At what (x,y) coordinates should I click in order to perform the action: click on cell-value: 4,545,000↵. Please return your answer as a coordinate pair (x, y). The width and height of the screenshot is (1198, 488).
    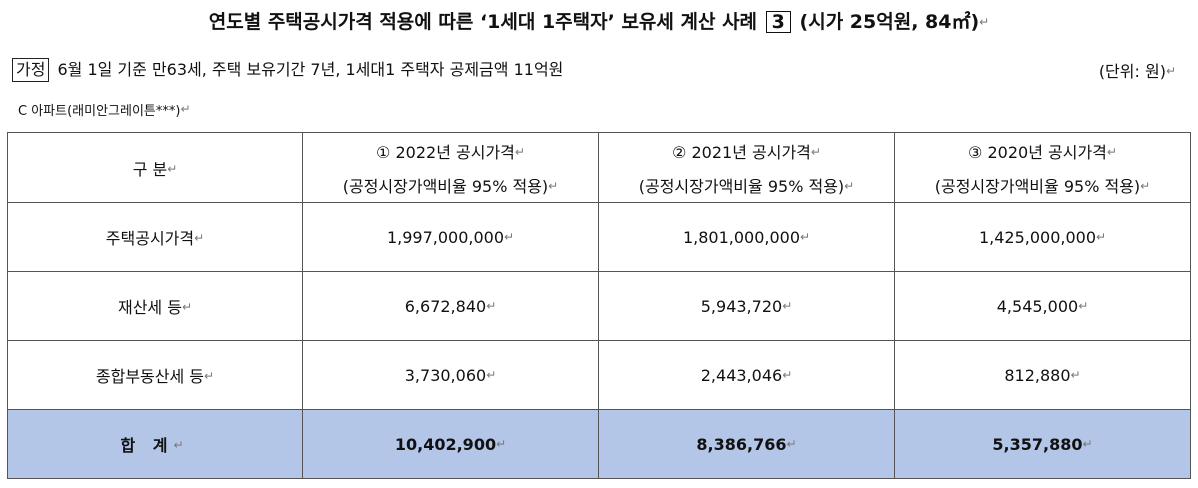
    Looking at the image, I should click on (1042, 306).